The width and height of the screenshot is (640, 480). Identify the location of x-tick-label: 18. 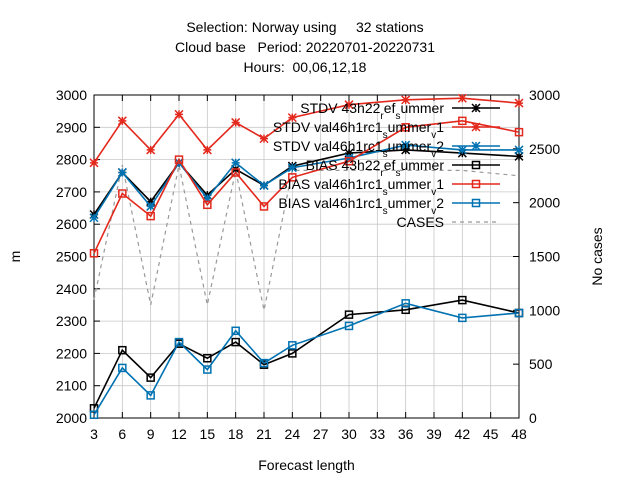
(236, 434).